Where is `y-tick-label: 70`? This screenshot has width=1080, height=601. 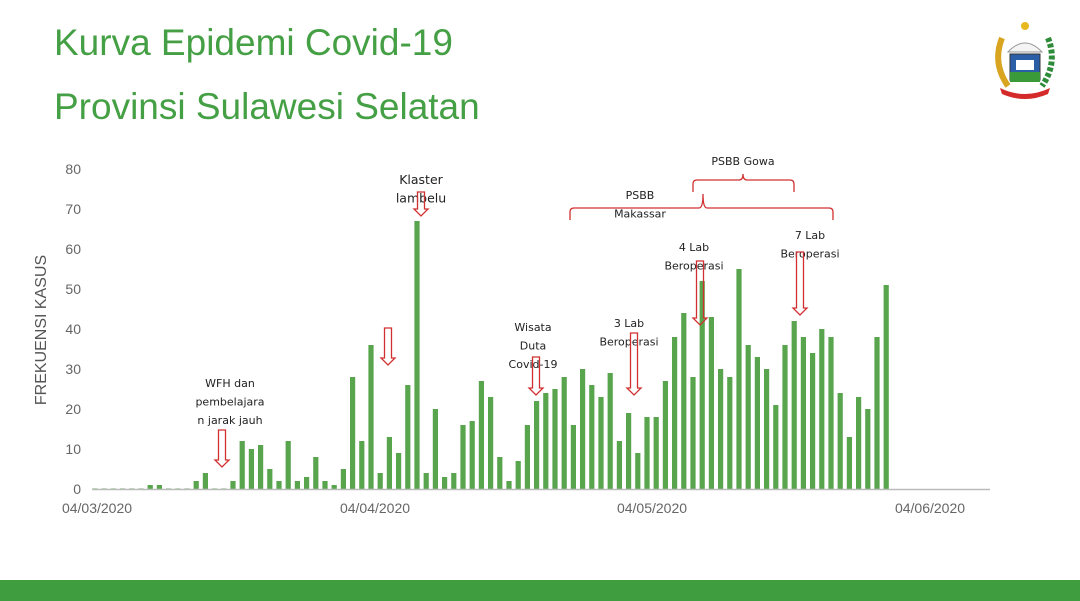 y-tick-label: 70 is located at coordinates (73, 209).